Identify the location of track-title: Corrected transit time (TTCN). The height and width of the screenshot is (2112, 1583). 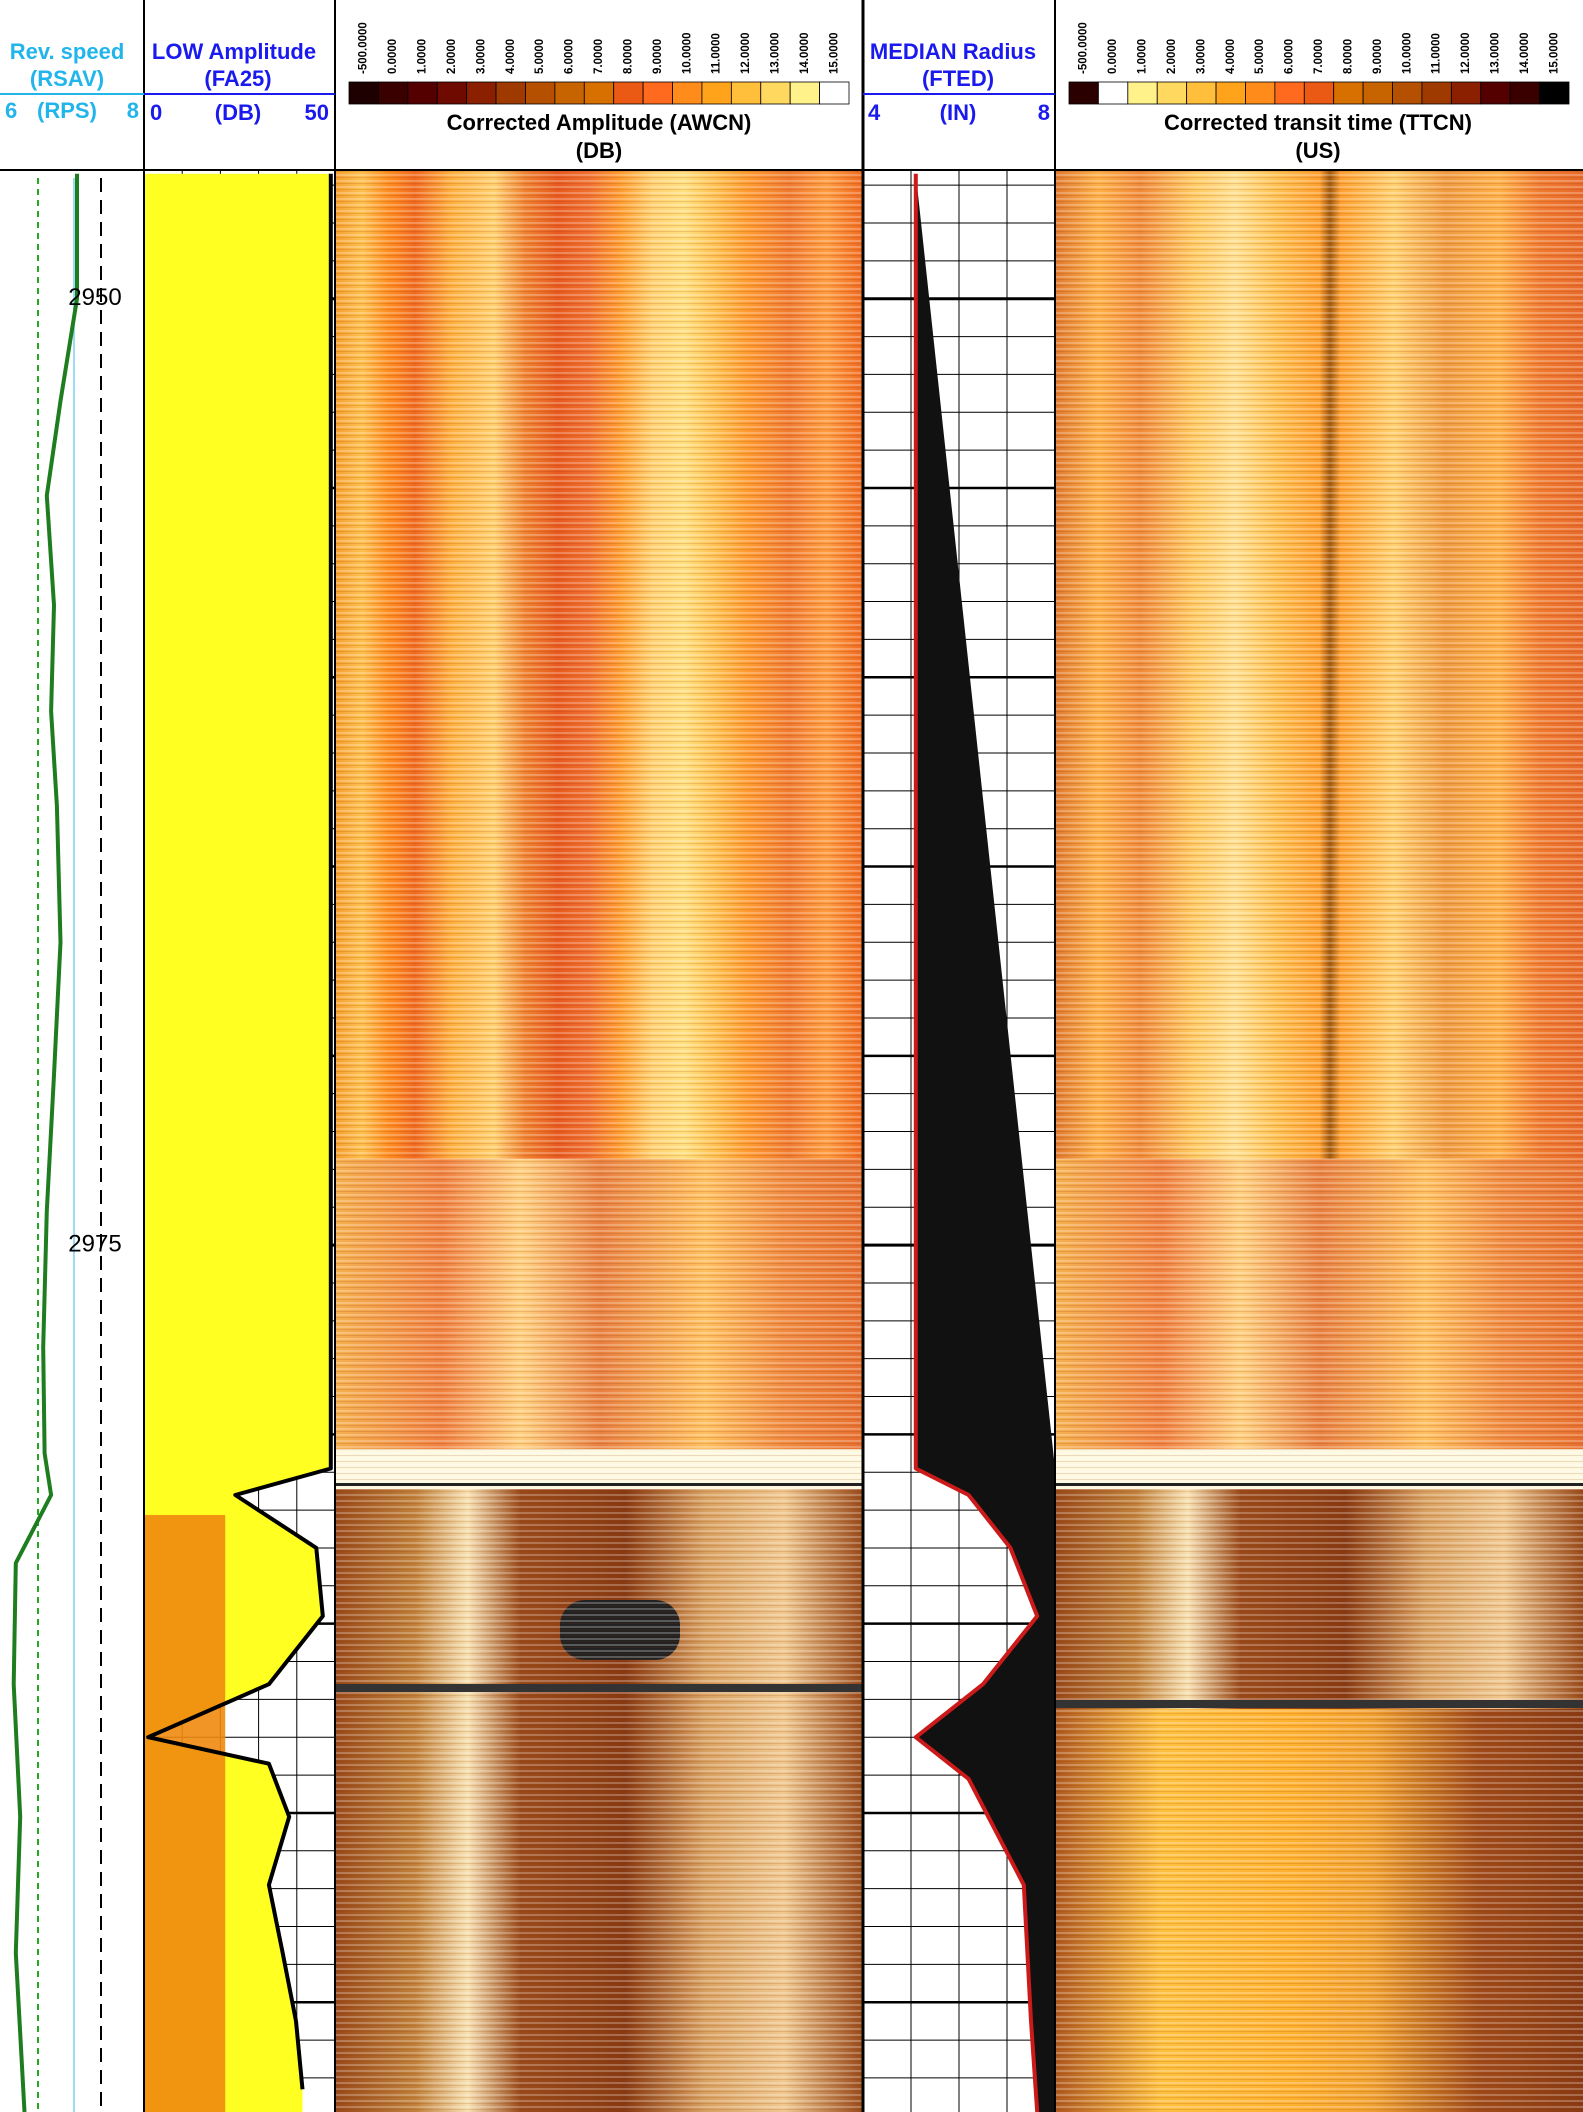
(1318, 122).